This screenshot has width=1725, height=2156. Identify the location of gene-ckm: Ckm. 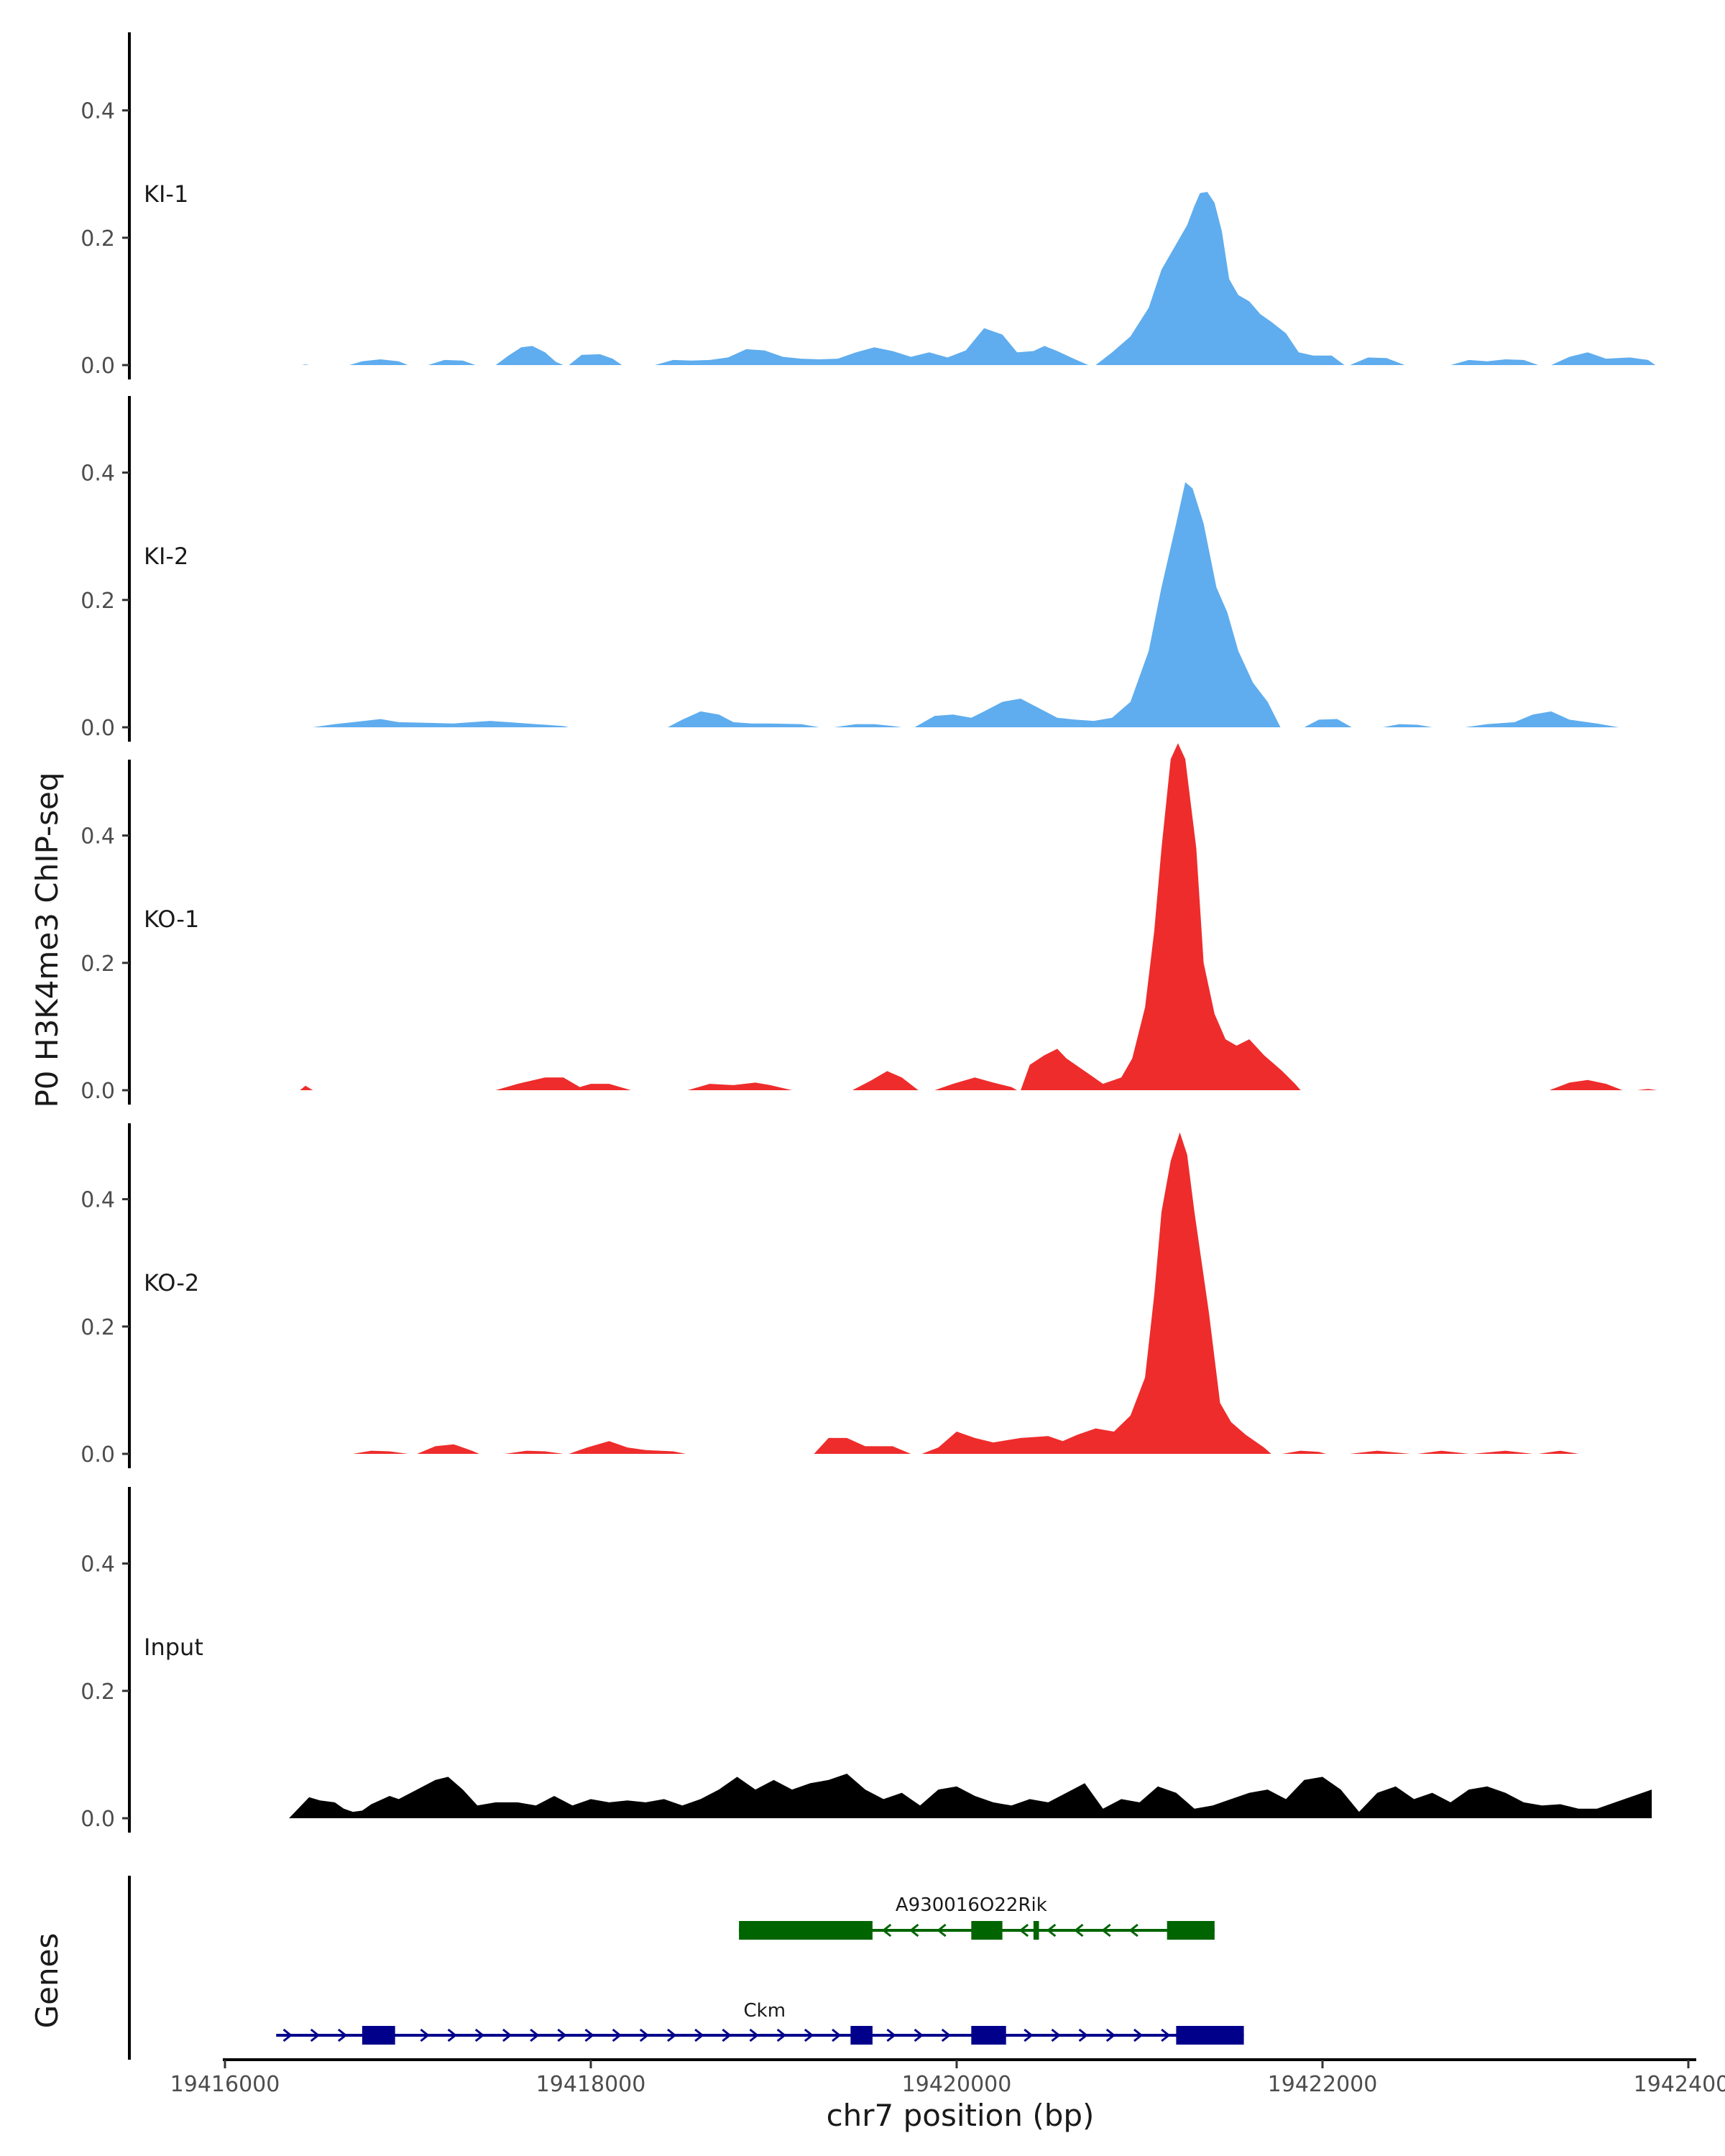
(760, 2023).